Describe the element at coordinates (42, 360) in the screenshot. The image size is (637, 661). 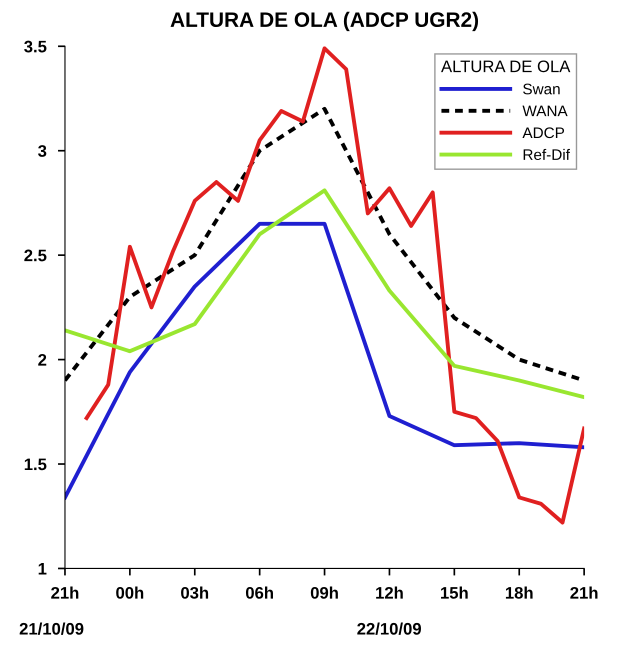
I see `y-tick-label: 2` at that location.